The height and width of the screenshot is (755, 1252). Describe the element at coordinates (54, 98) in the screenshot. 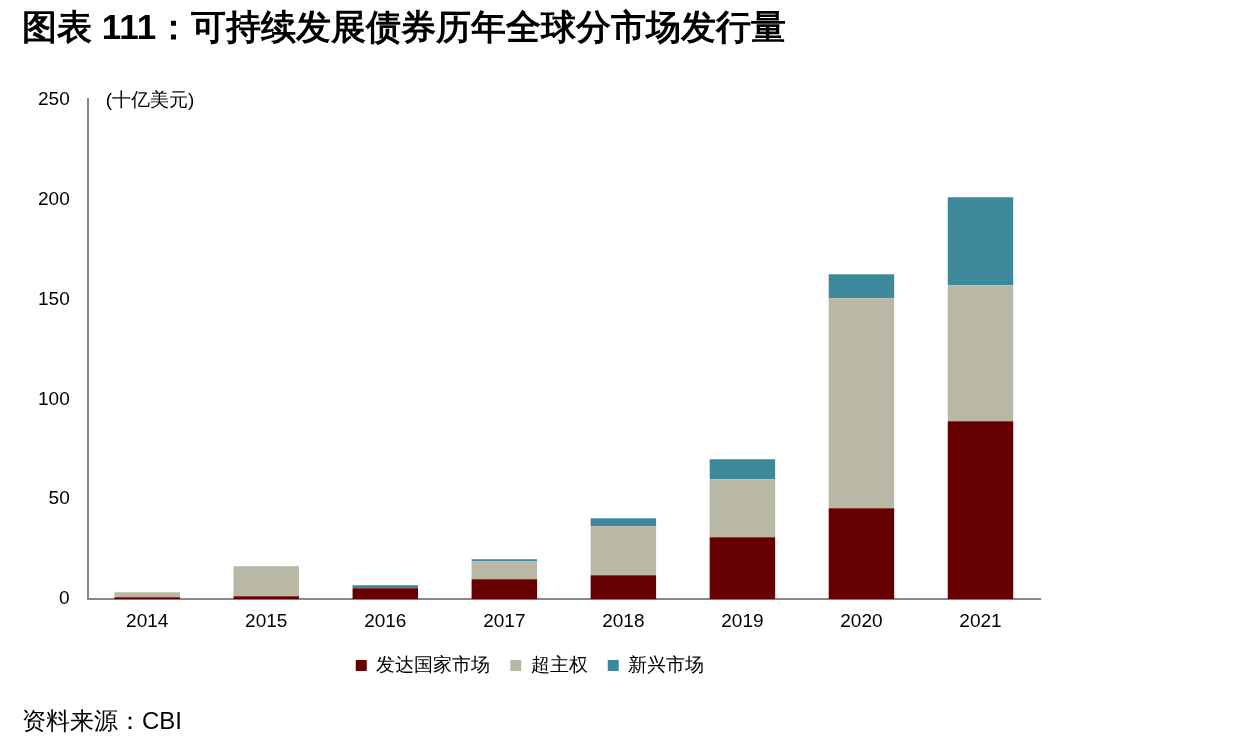

I see `y-tick-label: 250` at that location.